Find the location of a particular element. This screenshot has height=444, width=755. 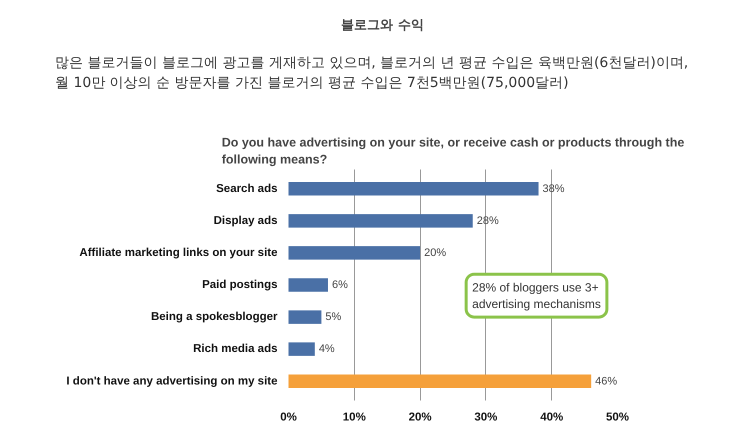

x-tick-label: 30% is located at coordinates (486, 418).